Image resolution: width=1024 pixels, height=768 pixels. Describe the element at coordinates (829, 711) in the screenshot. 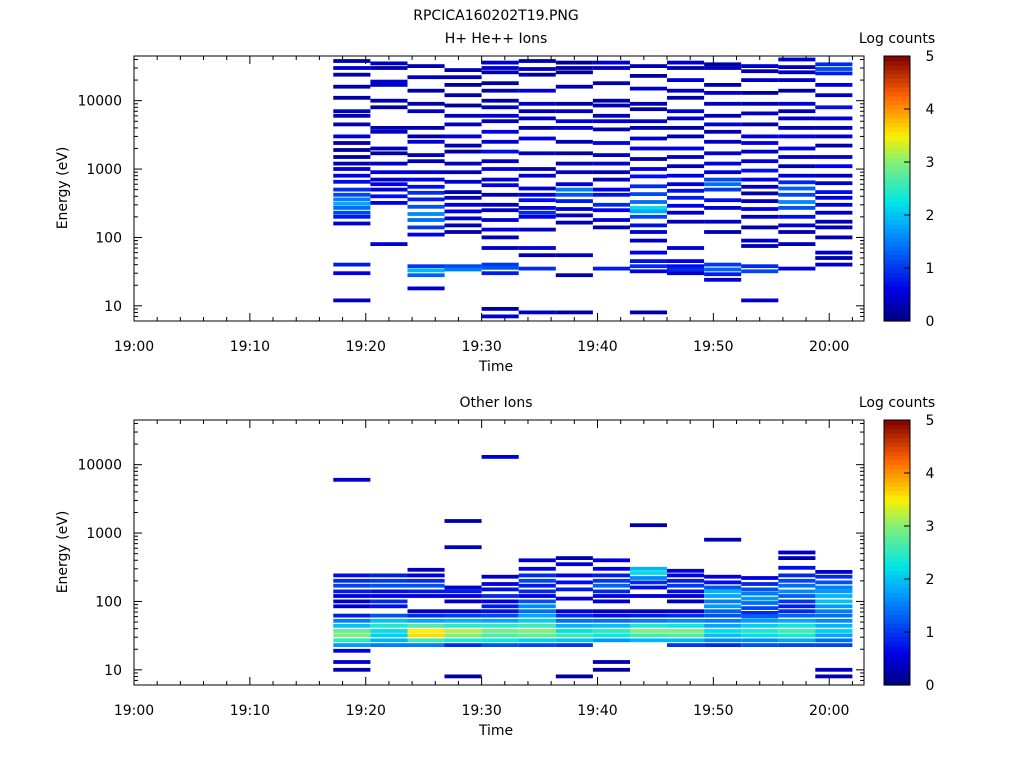

I see `x-tick-label: 20:00` at that location.